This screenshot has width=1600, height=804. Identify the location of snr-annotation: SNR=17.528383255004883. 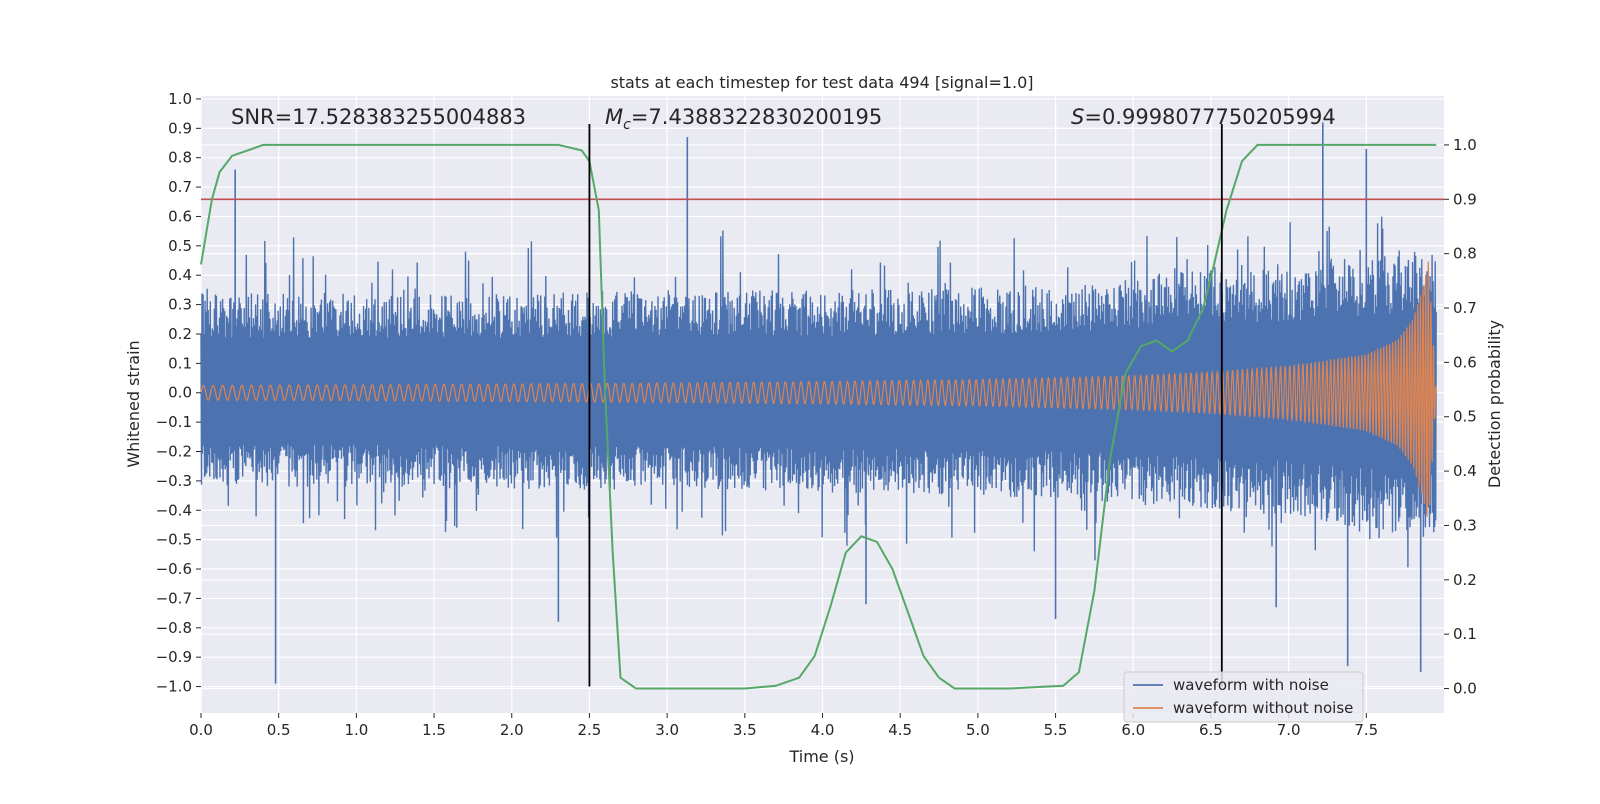
(378, 117).